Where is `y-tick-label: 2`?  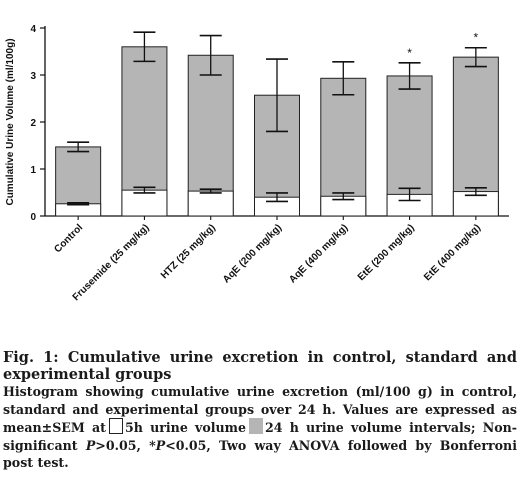
y-tick-label: 2 is located at coordinates (33, 123).